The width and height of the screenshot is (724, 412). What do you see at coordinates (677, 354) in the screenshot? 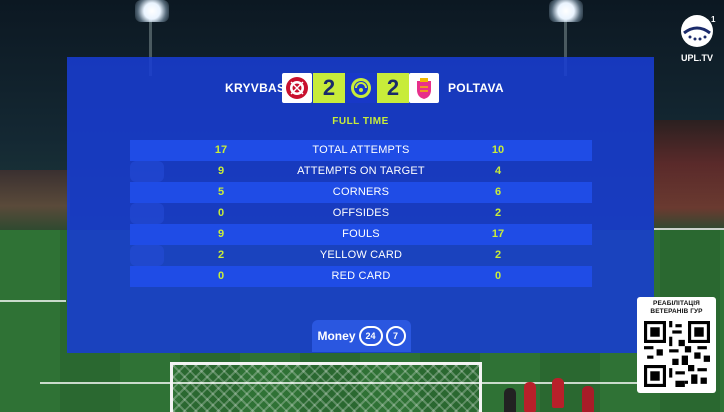
I see `qr-code-icon` at bounding box center [677, 354].